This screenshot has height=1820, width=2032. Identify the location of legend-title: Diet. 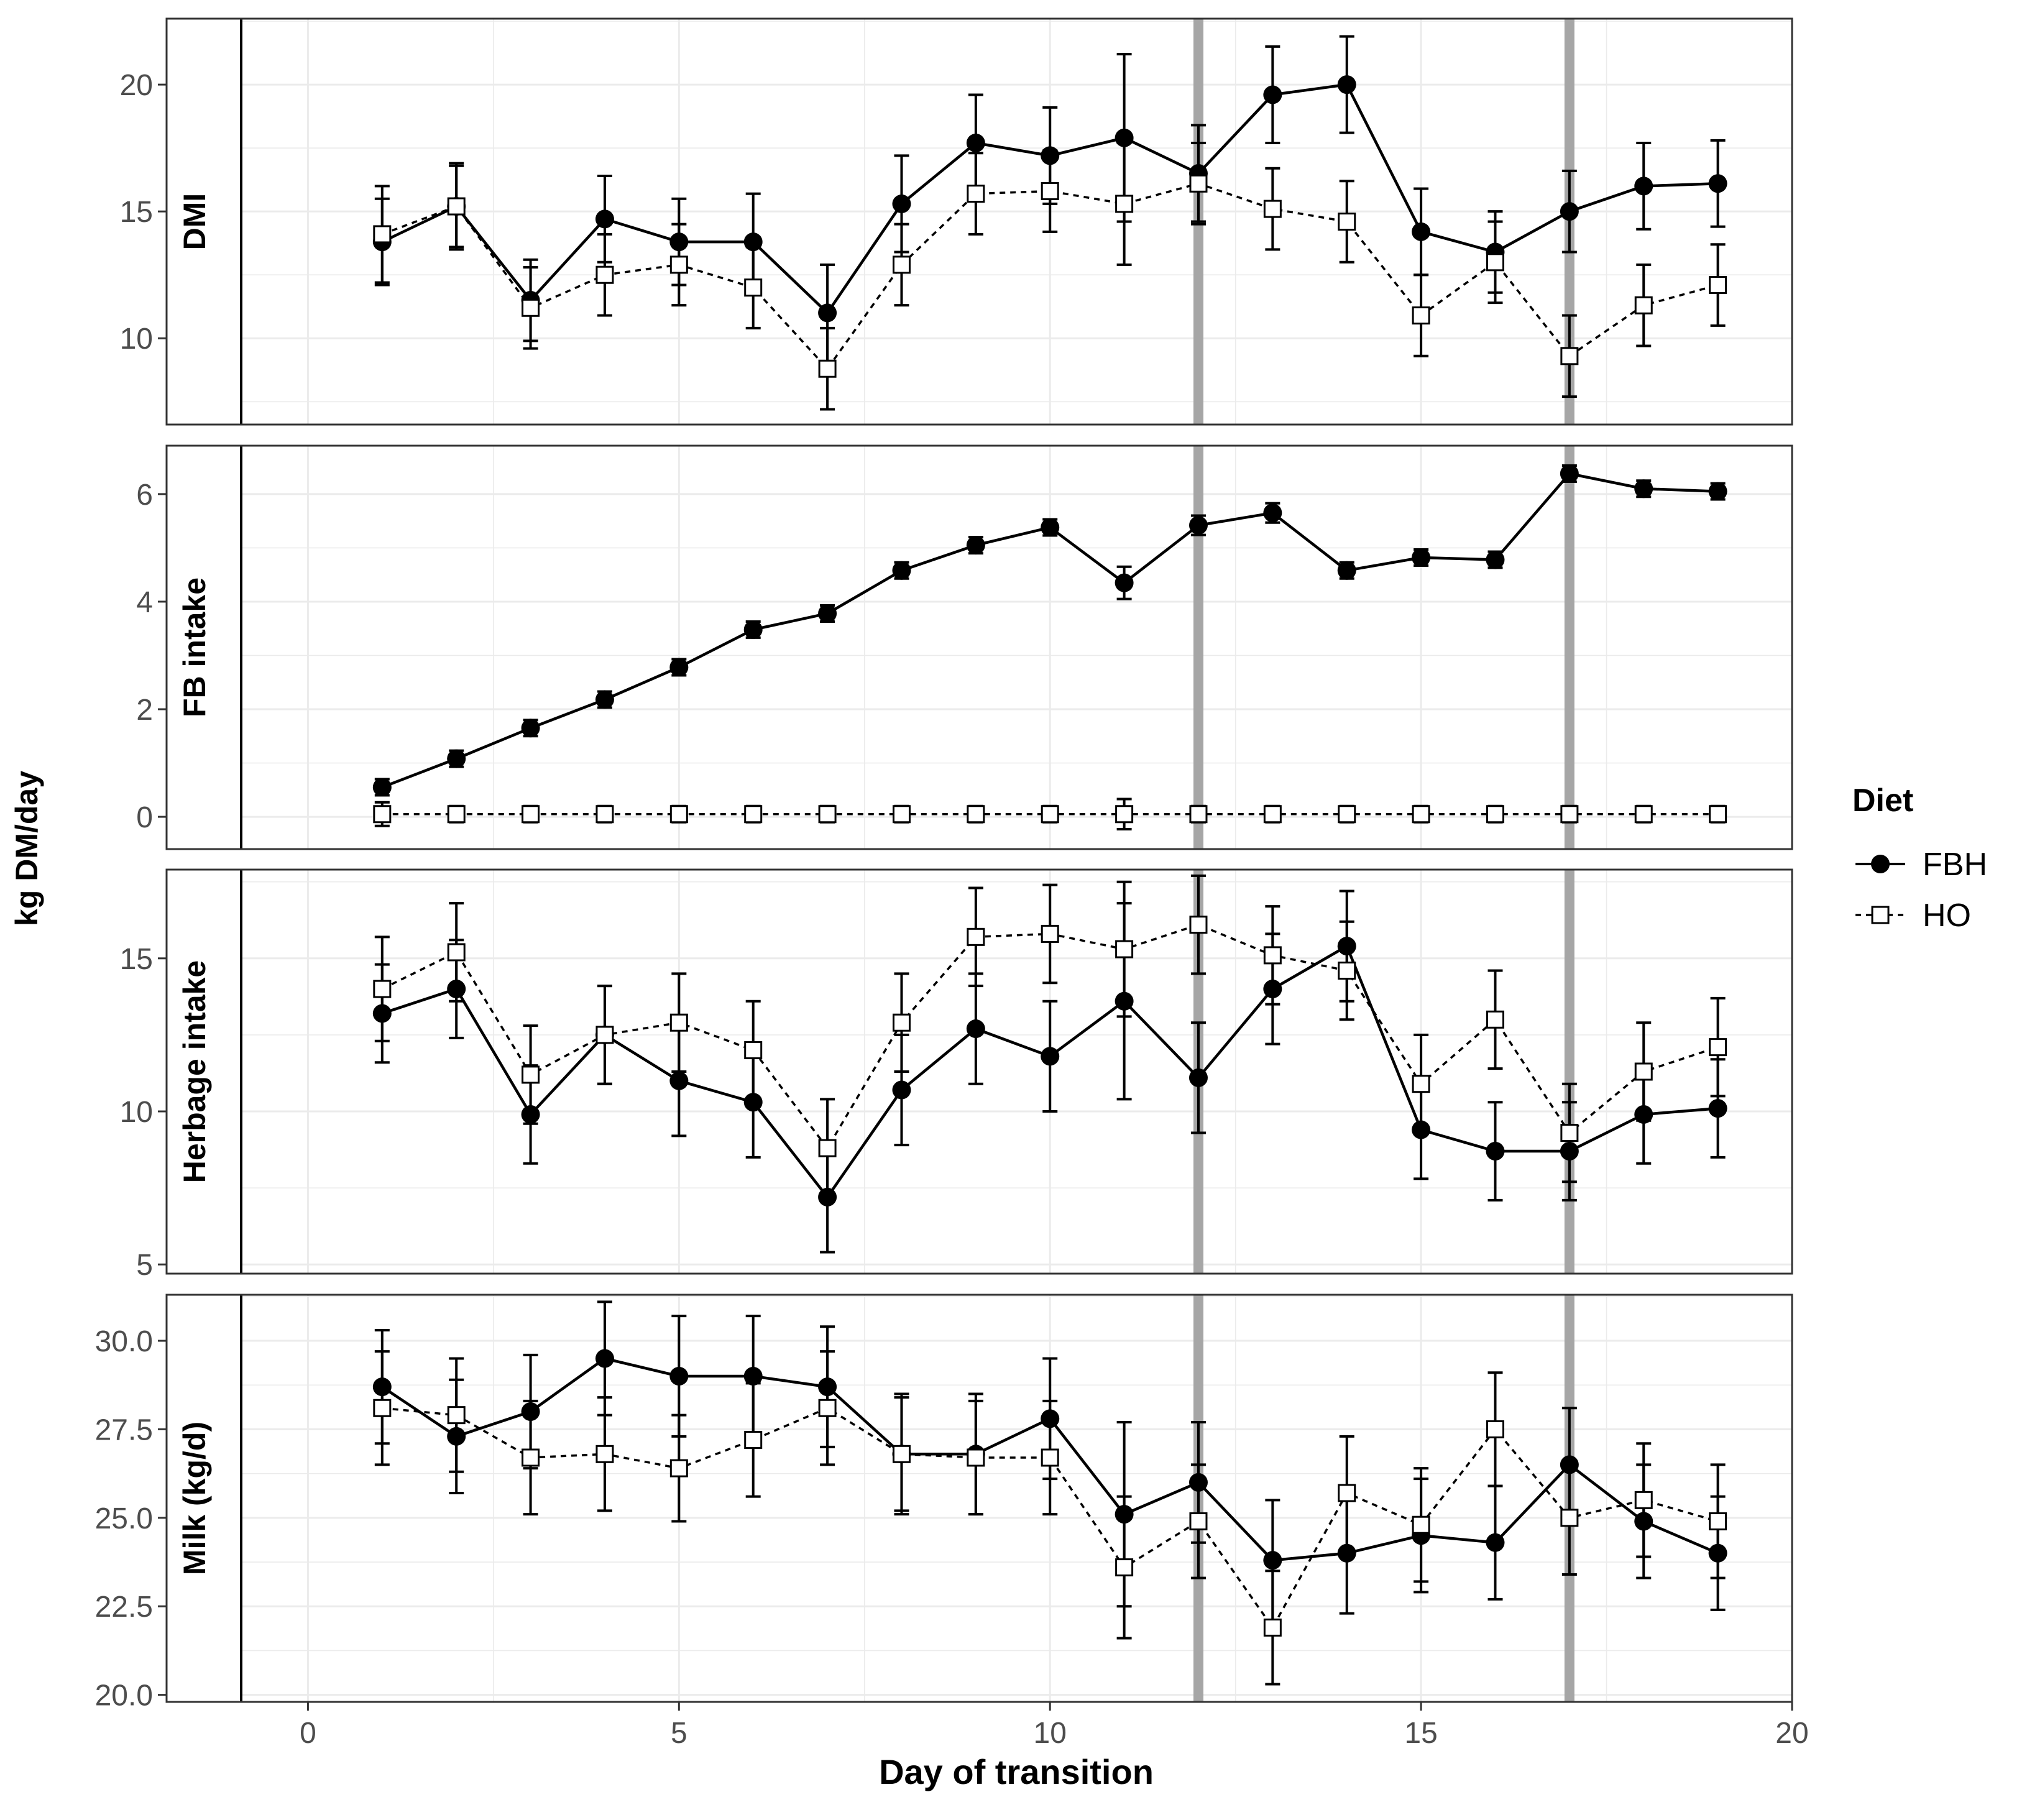
(1882, 801).